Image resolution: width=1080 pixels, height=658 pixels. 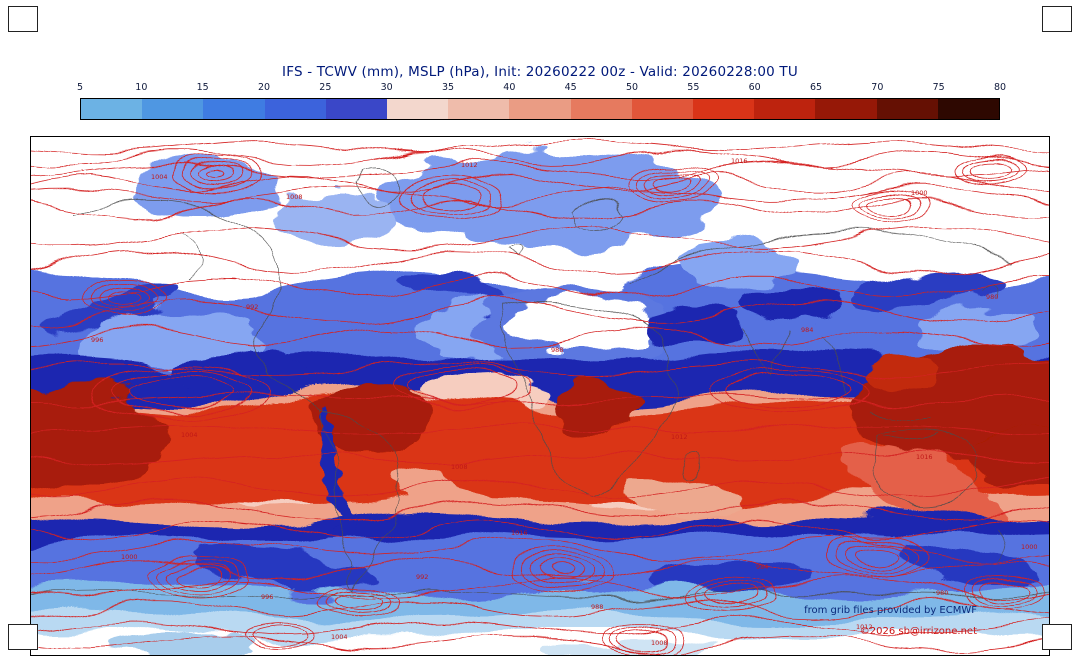 I want to click on colorbar-tick-label: 10, so click(x=141, y=87).